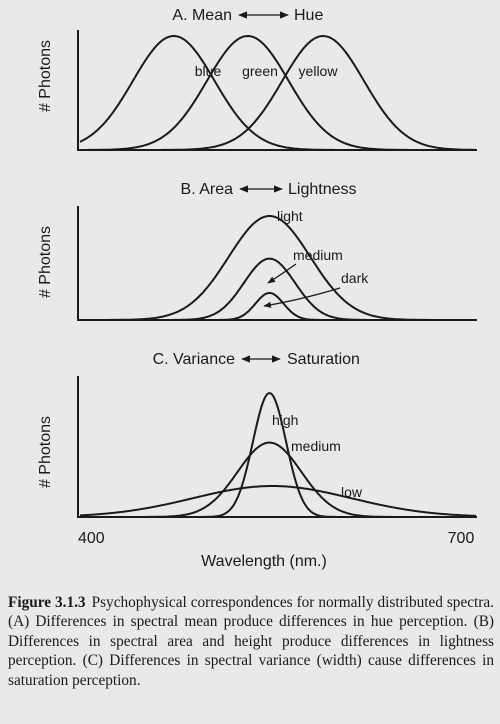 This screenshot has width=500, height=724. I want to click on arrow-dark, so click(302, 297).